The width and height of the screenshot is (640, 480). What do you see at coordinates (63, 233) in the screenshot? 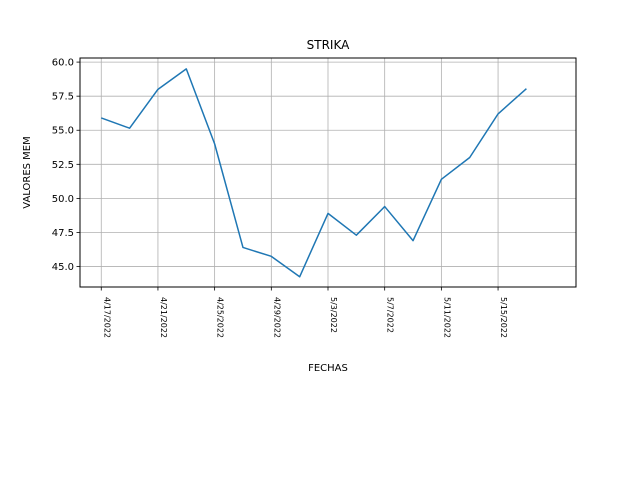
I see `y-tick-label: 47.5` at bounding box center [63, 233].